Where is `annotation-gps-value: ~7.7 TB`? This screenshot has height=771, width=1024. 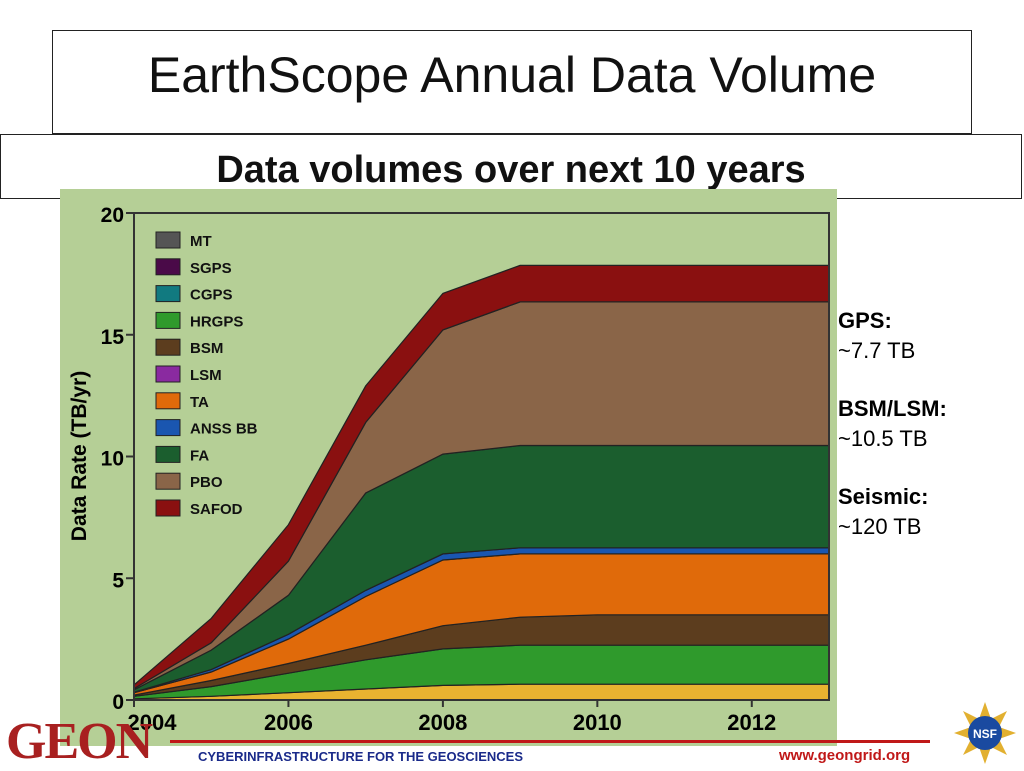
annotation-gps-value: ~7.7 TB is located at coordinates (877, 350).